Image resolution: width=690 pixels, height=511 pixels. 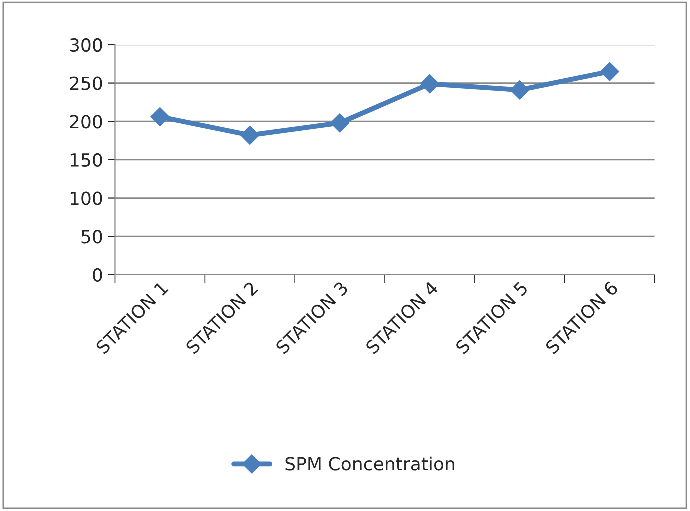 What do you see at coordinates (370, 463) in the screenshot?
I see `legend-label: SPM Concentration` at bounding box center [370, 463].